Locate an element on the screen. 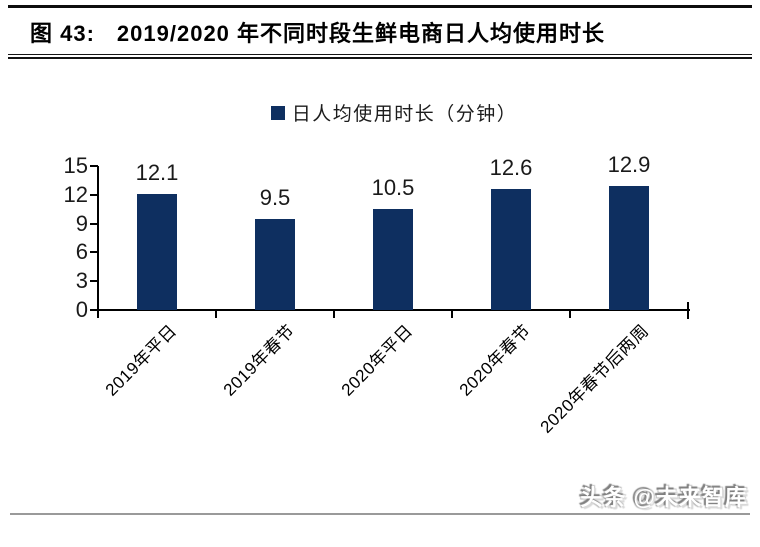 This screenshot has height=547, width=760. x-axis-end-tick is located at coordinates (688, 310).